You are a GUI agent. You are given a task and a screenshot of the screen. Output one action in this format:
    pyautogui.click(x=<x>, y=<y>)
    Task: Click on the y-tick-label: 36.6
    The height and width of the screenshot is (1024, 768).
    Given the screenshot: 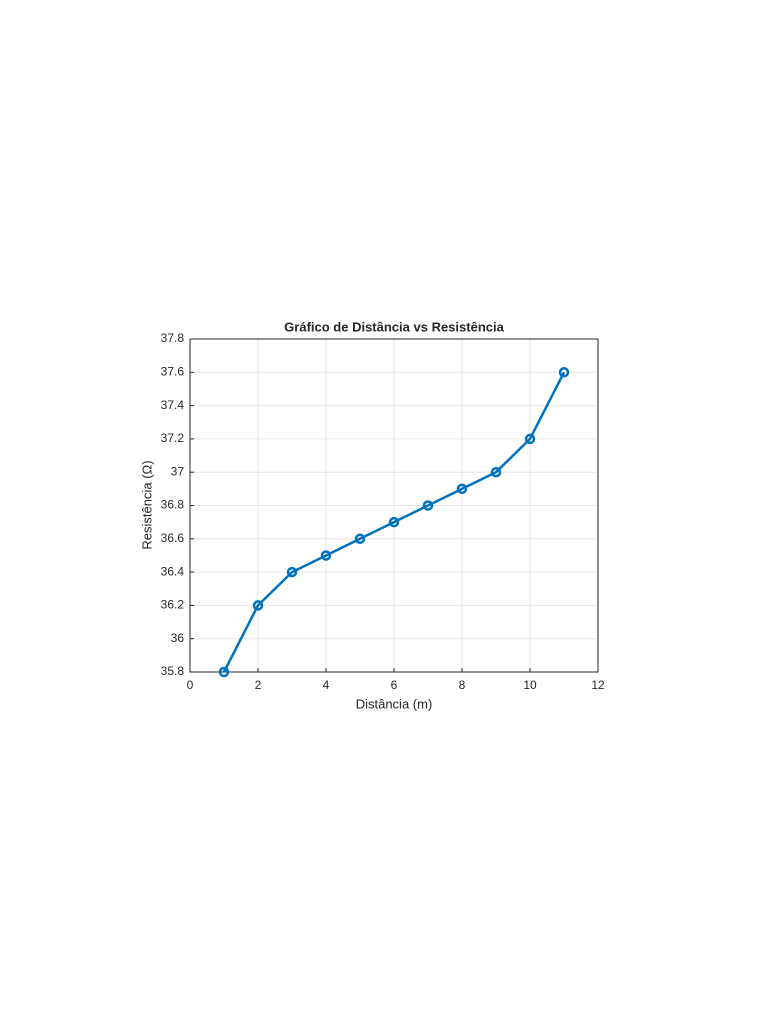 What is the action you would take?
    pyautogui.click(x=173, y=538)
    